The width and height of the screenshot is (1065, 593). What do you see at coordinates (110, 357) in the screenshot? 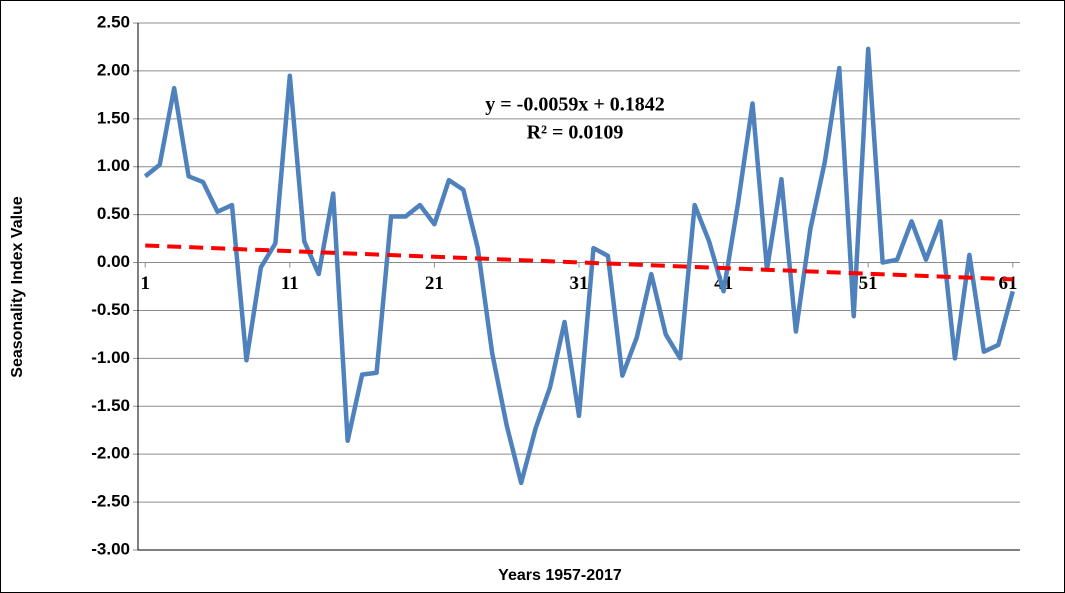
I see `y-tick-label: -1.00` at bounding box center [110, 357].